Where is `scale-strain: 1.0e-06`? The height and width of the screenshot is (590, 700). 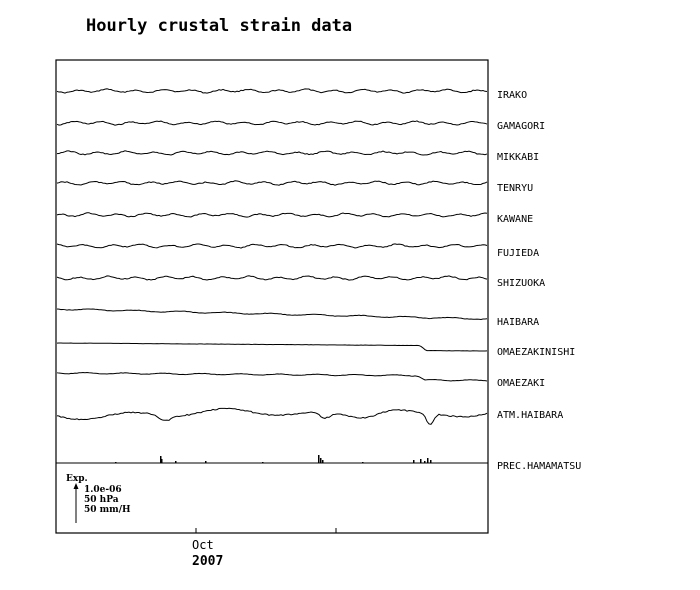
scale-strain: 1.0e-06 is located at coordinates (103, 490).